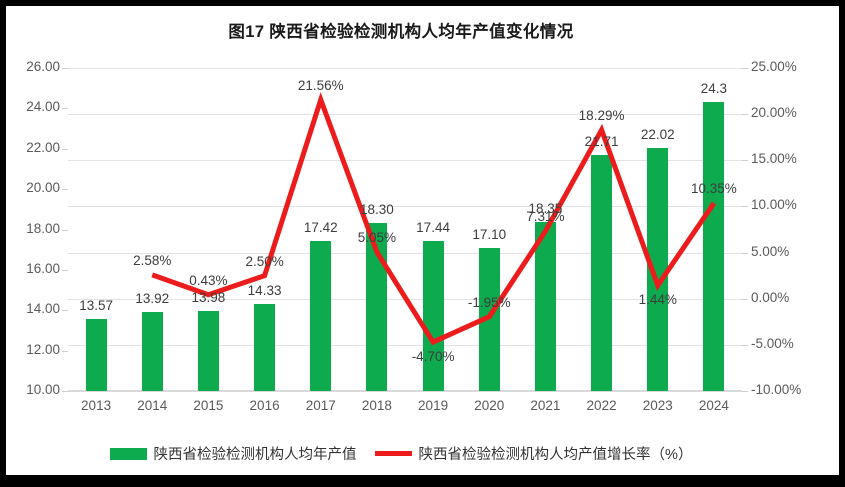  Describe the element at coordinates (96, 405) in the screenshot. I see `x-axis-tick: 2013` at that location.